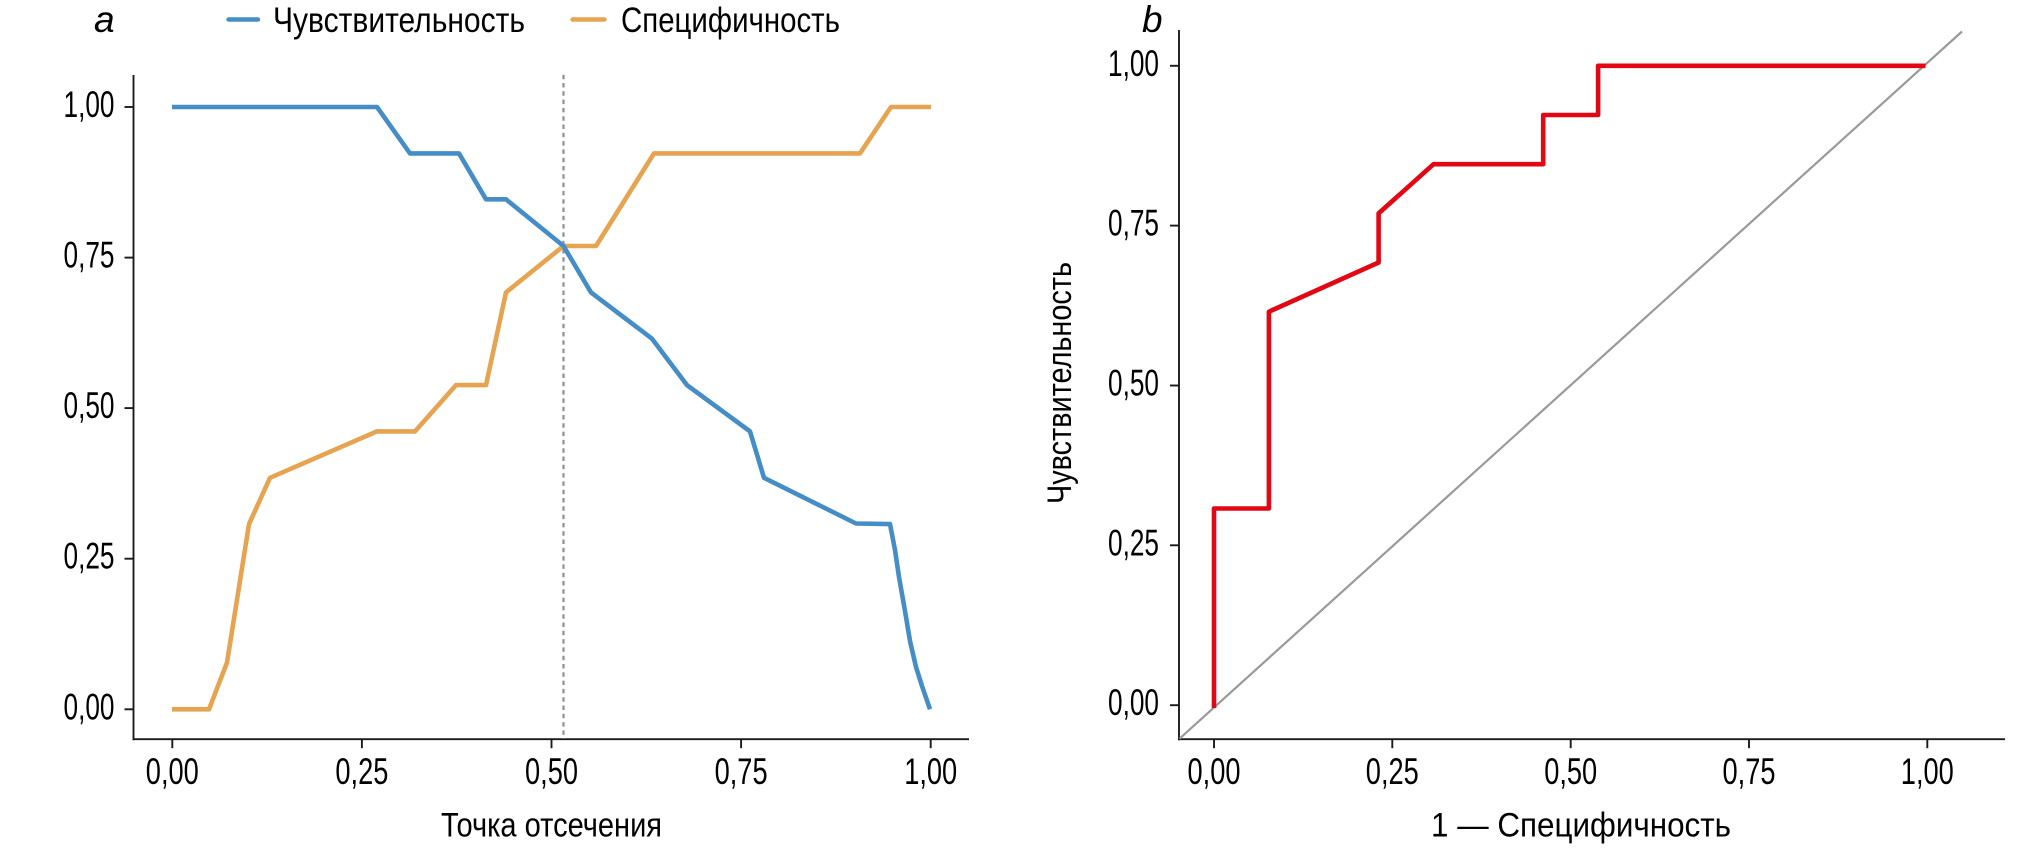  Describe the element at coordinates (730, 20) in the screenshot. I see `svg-text: Специфичность` at that location.